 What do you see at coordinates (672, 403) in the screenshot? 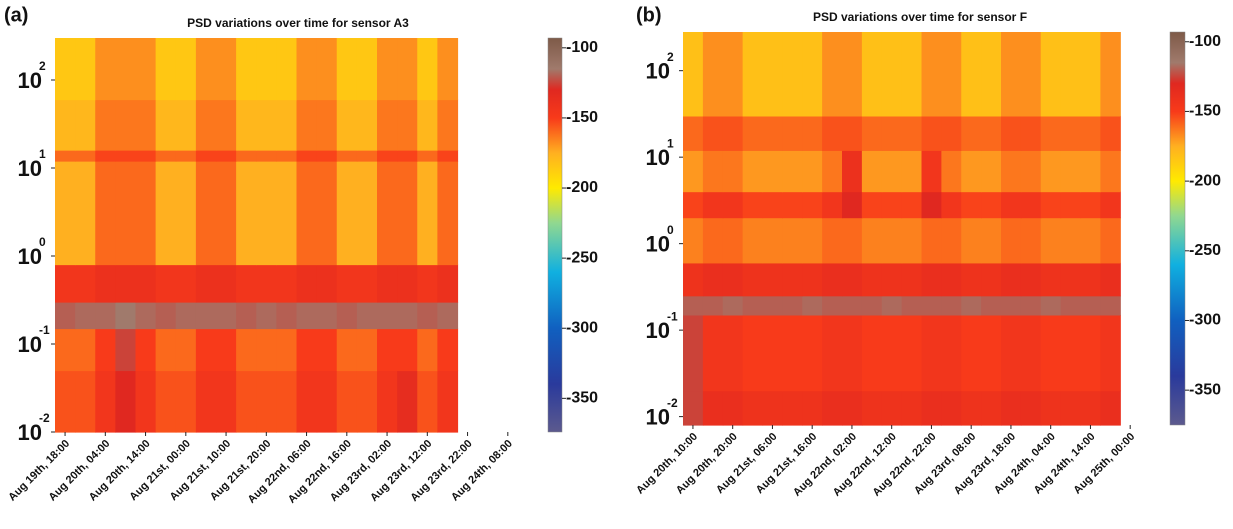
I see `y-tick-exponent: -2` at bounding box center [672, 403].